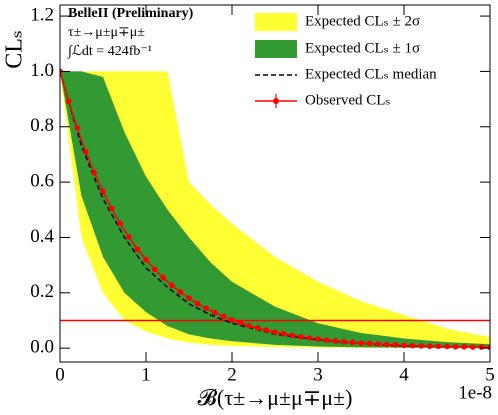 The width and height of the screenshot is (498, 415). What do you see at coordinates (347, 100) in the screenshot?
I see `legend-label: Observed CLₛ` at bounding box center [347, 100].